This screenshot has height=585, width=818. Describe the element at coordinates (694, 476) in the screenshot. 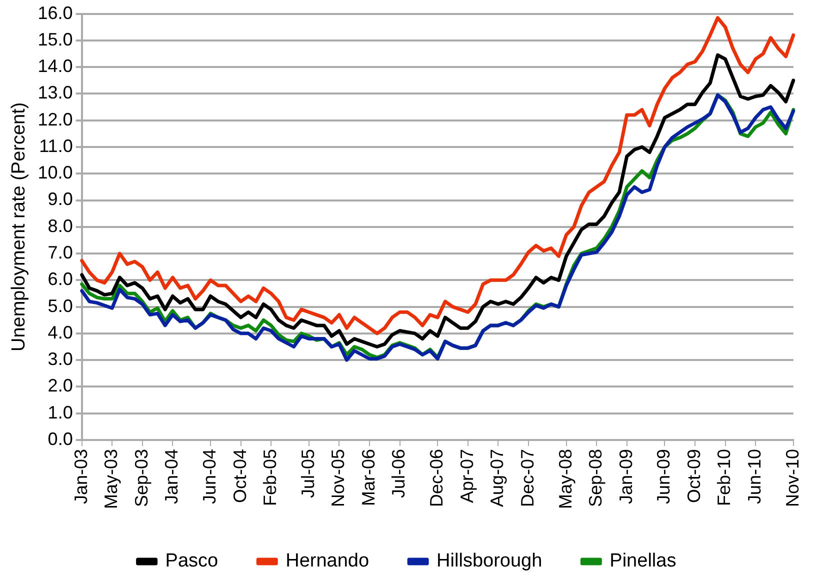

I see `x-tick-label: Oct-09` at that location.